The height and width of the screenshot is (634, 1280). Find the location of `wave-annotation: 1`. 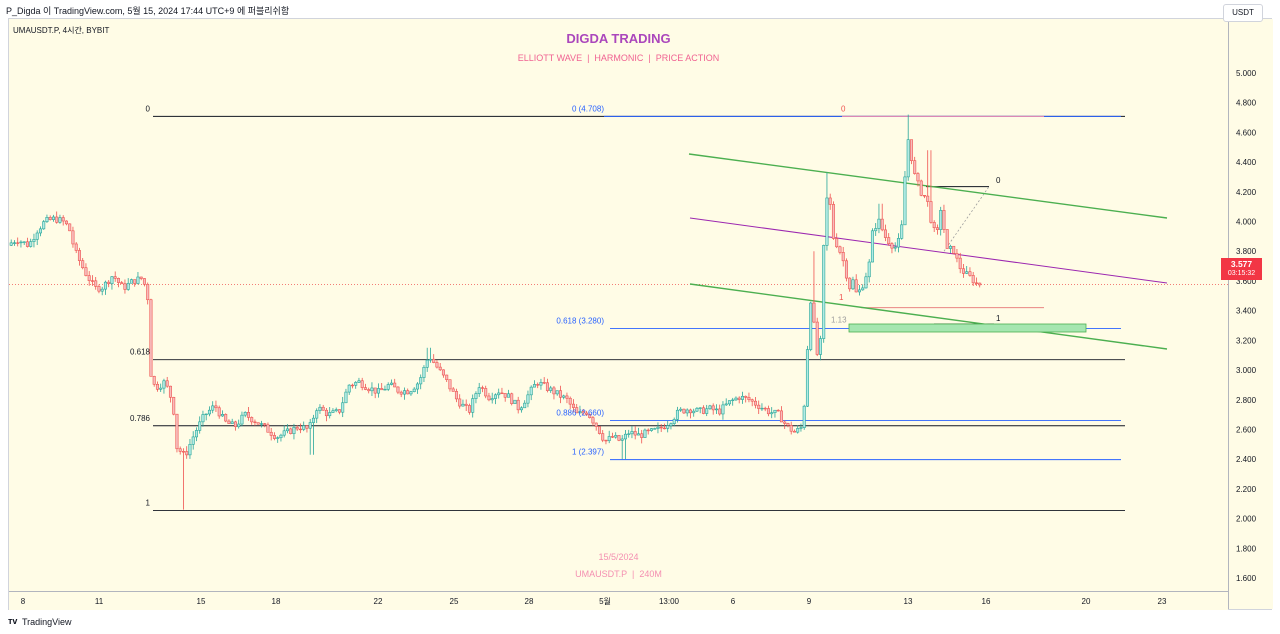

wave-annotation: 1 is located at coordinates (998, 318).